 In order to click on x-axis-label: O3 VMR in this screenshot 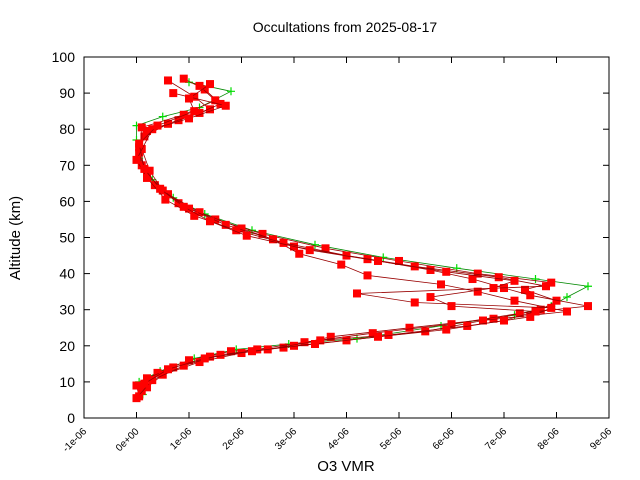, I will do `click(346, 466)`.